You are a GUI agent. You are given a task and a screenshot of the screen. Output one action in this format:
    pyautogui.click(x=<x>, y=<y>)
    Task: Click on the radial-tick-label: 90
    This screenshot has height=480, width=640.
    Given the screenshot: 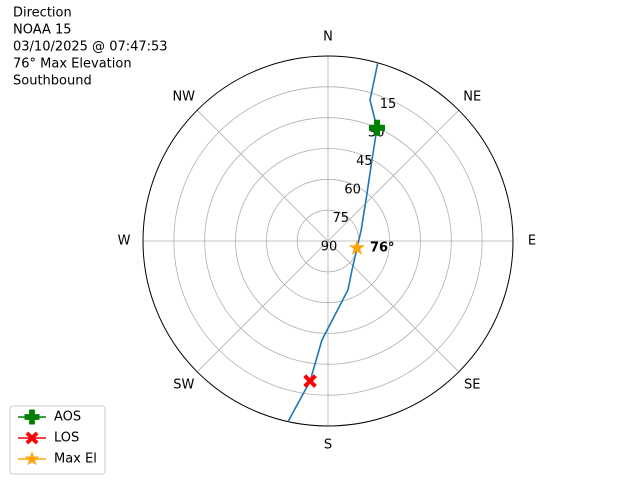 What is the action you would take?
    pyautogui.click(x=329, y=247)
    